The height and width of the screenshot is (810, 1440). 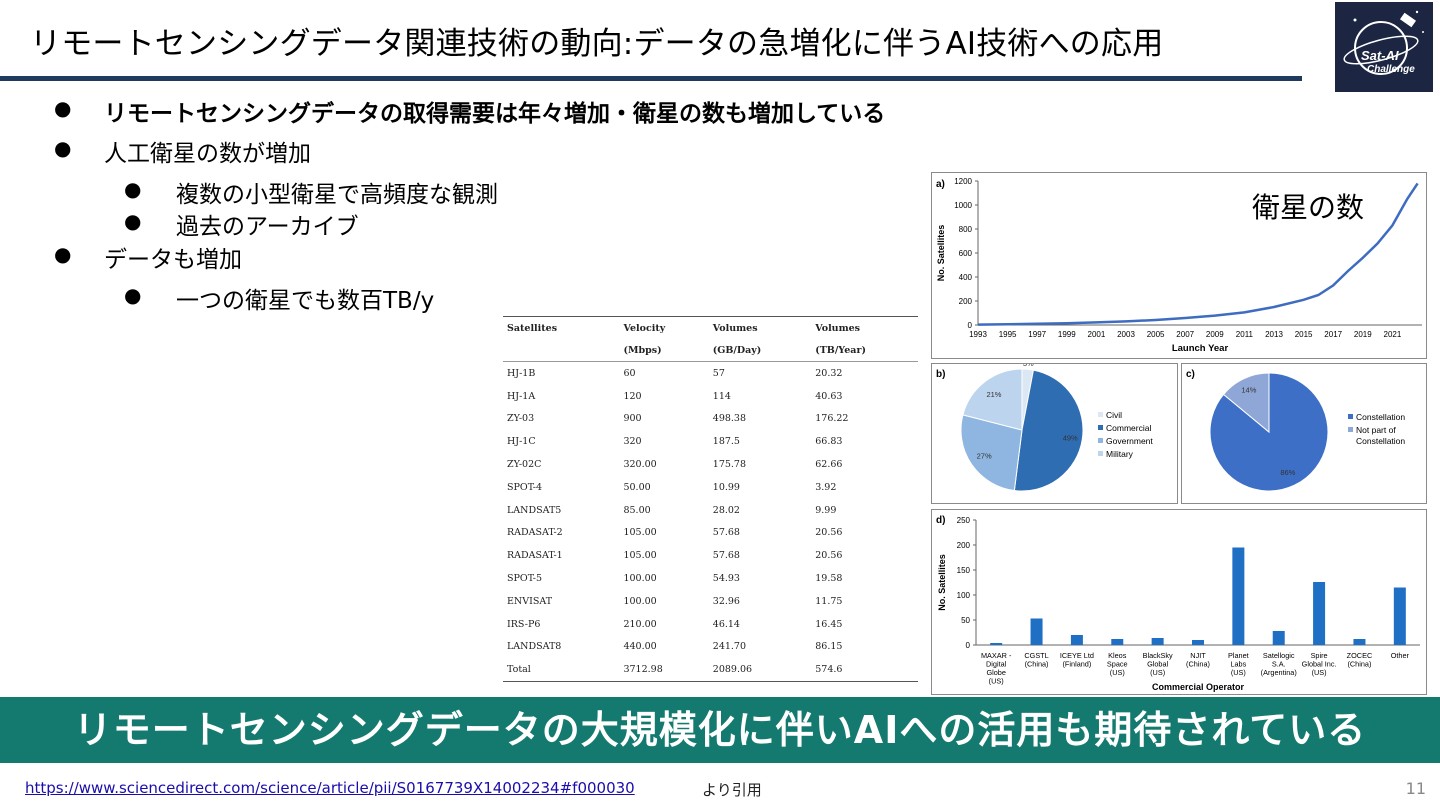 I want to click on table-cell: IRS-P6, so click(x=524, y=624).